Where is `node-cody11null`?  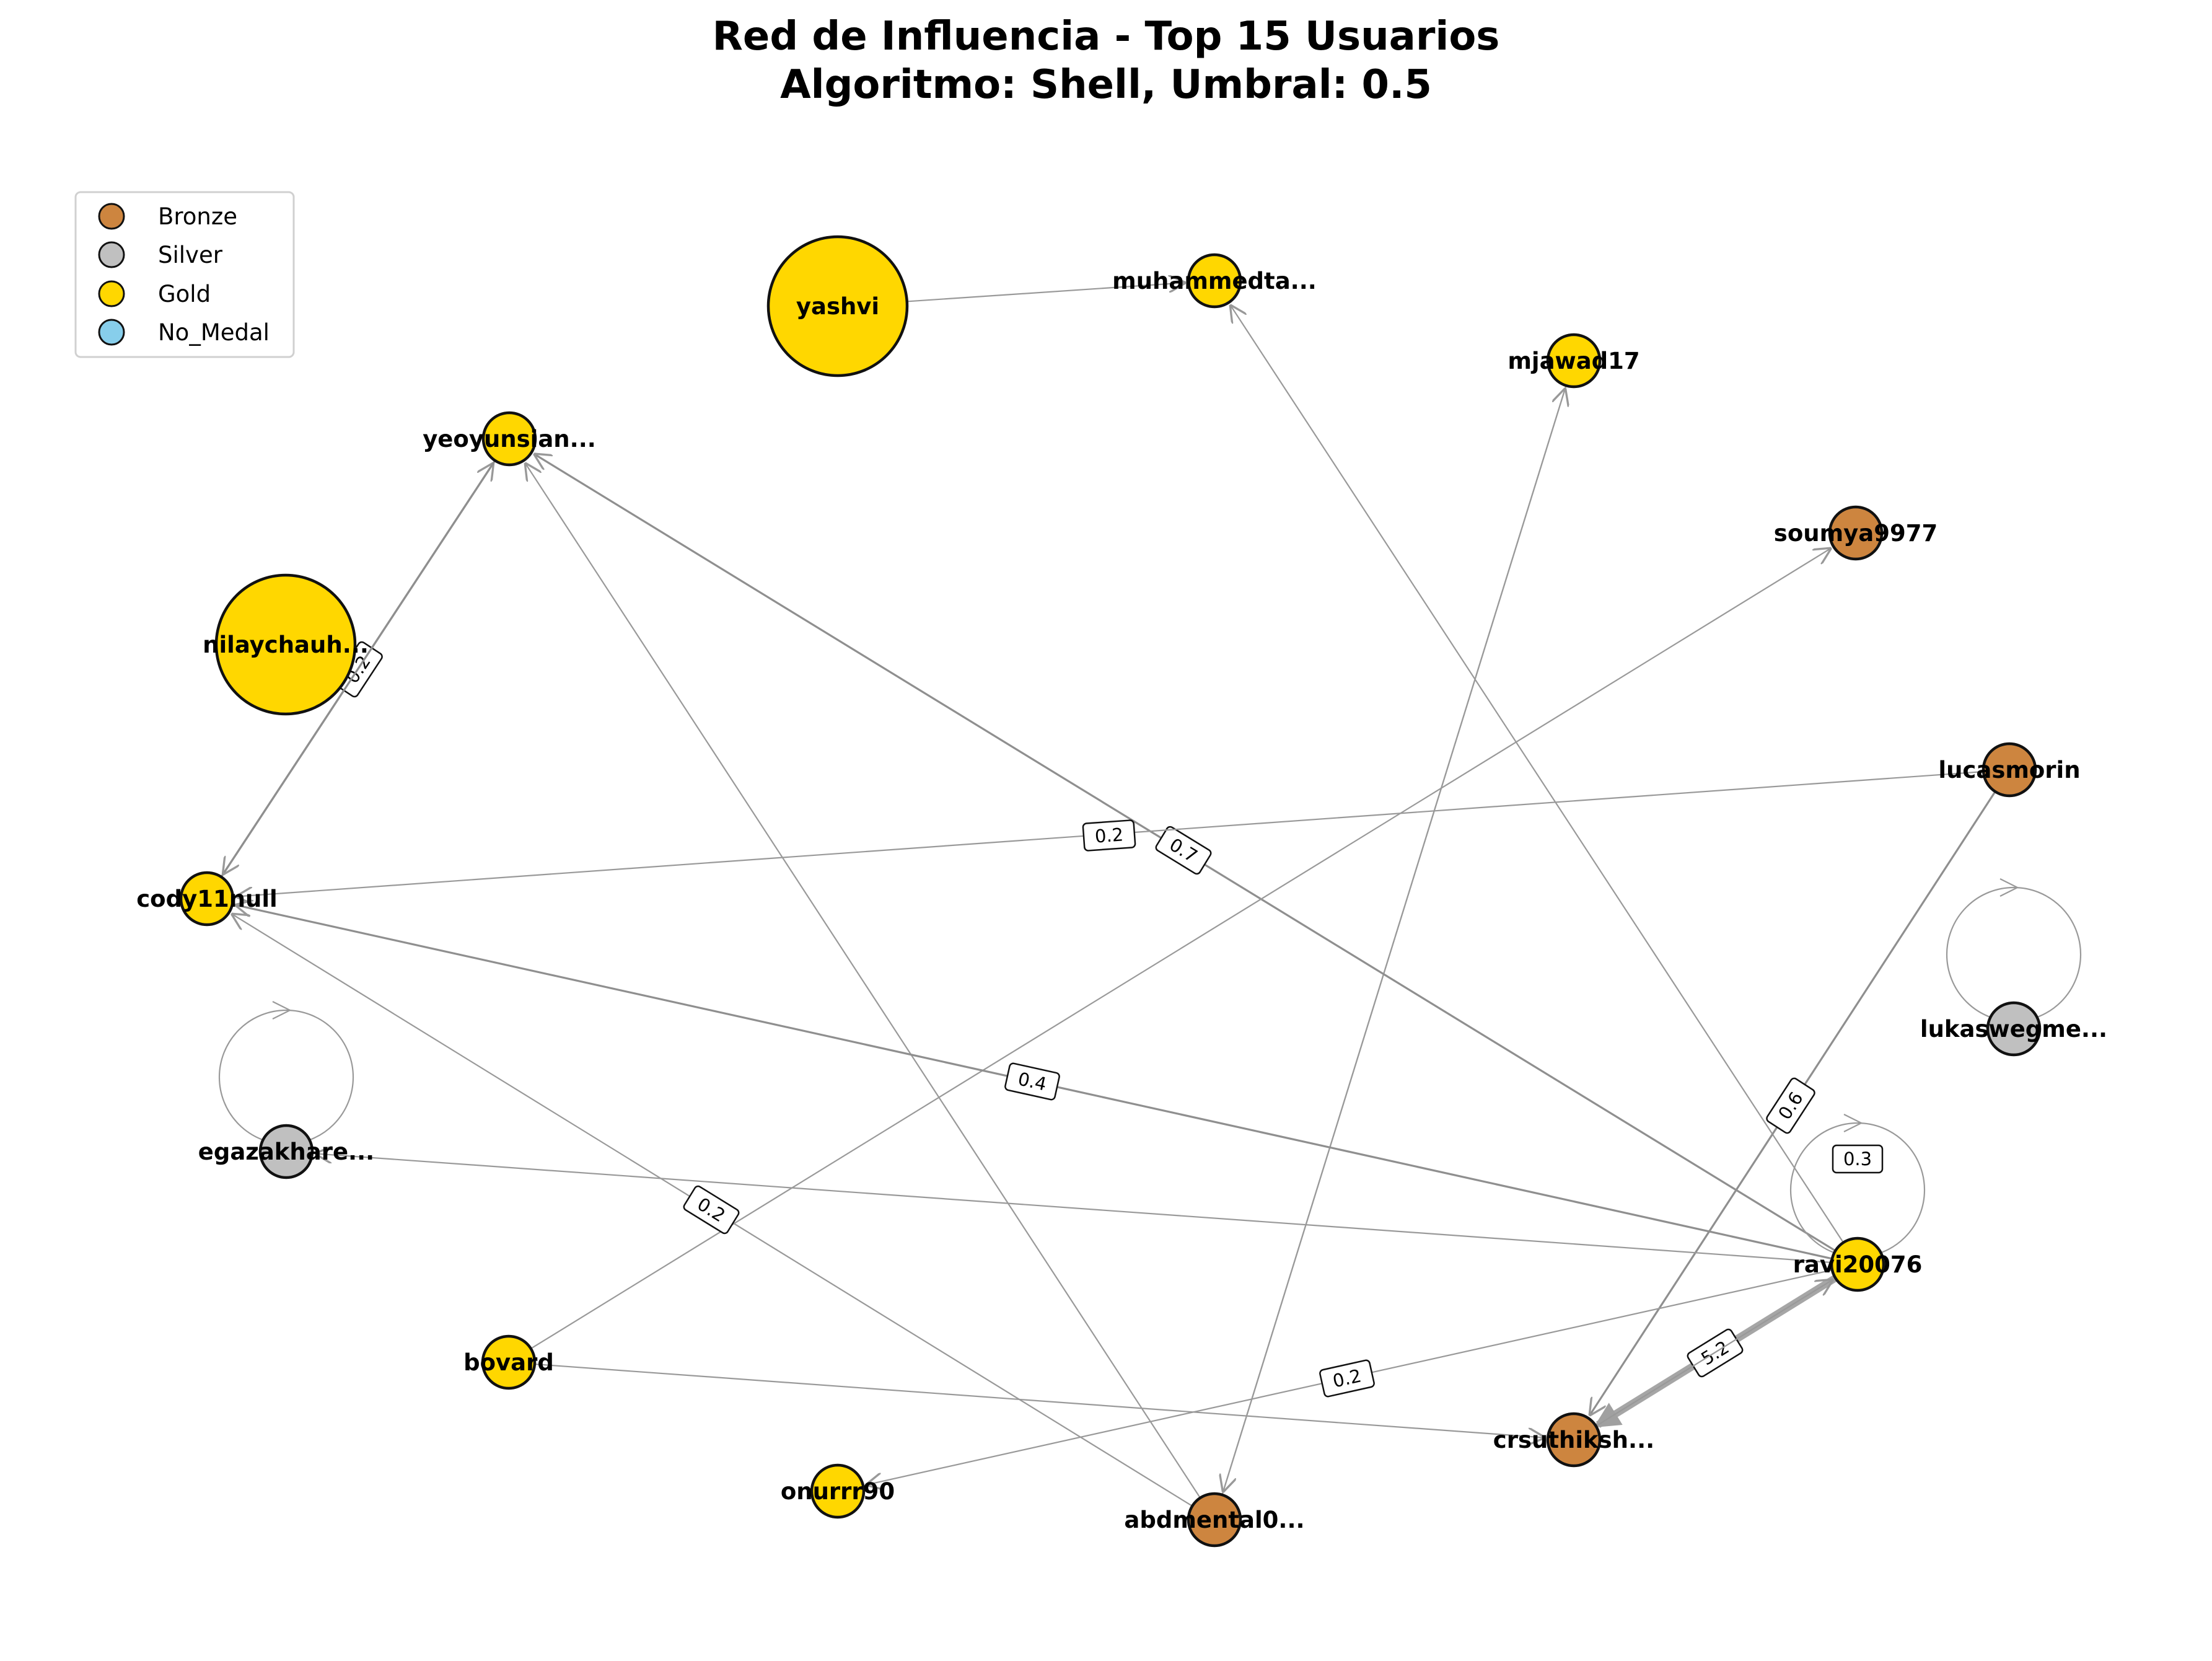
node-cody11null is located at coordinates (207, 899).